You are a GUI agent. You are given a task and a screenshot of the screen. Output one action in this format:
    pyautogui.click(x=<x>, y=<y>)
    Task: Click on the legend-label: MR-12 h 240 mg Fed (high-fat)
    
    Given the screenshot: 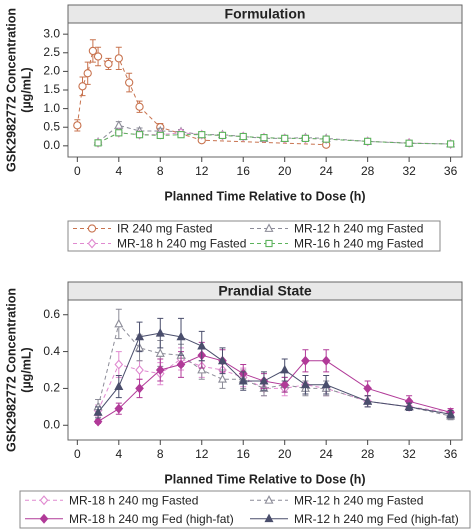 What is the action you would take?
    pyautogui.click(x=376, y=519)
    